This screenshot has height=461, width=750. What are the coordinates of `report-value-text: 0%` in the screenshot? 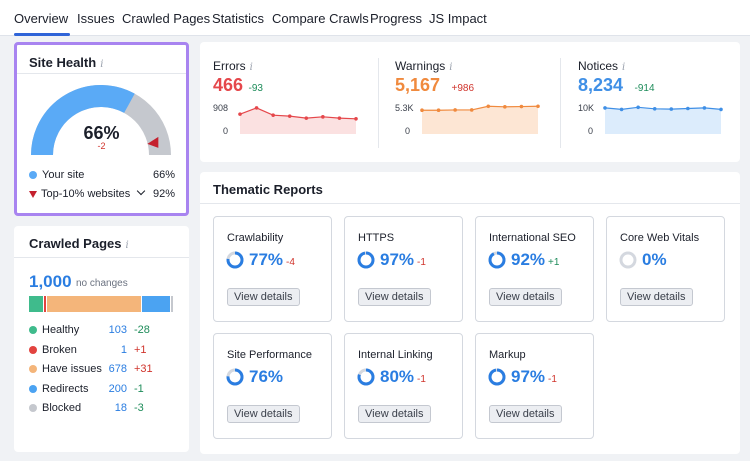 It's located at (654, 259).